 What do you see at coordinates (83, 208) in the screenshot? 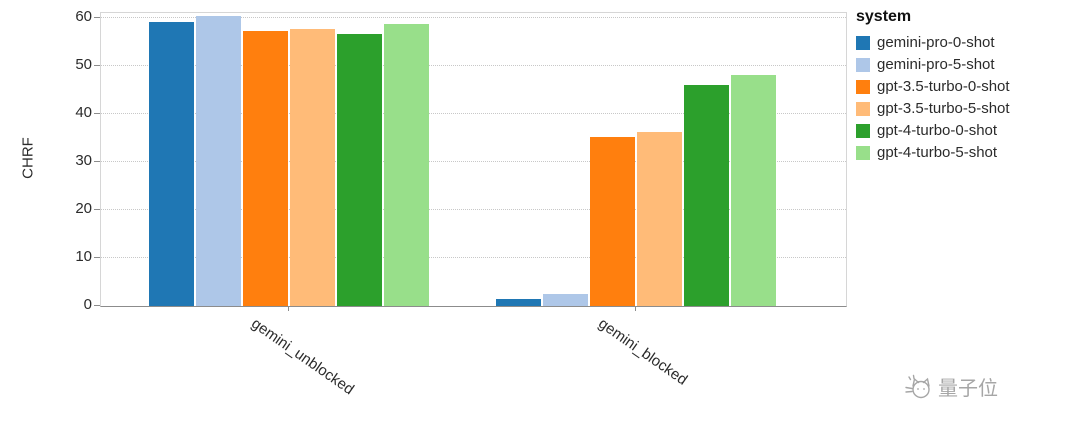
I see `y-tick-label: 20` at bounding box center [83, 208].